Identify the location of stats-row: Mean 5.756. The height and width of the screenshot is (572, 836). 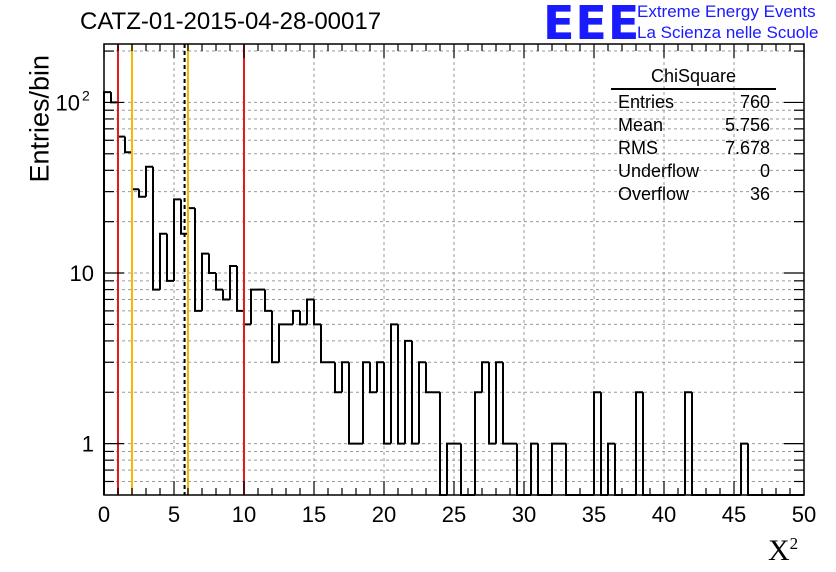
(693, 125).